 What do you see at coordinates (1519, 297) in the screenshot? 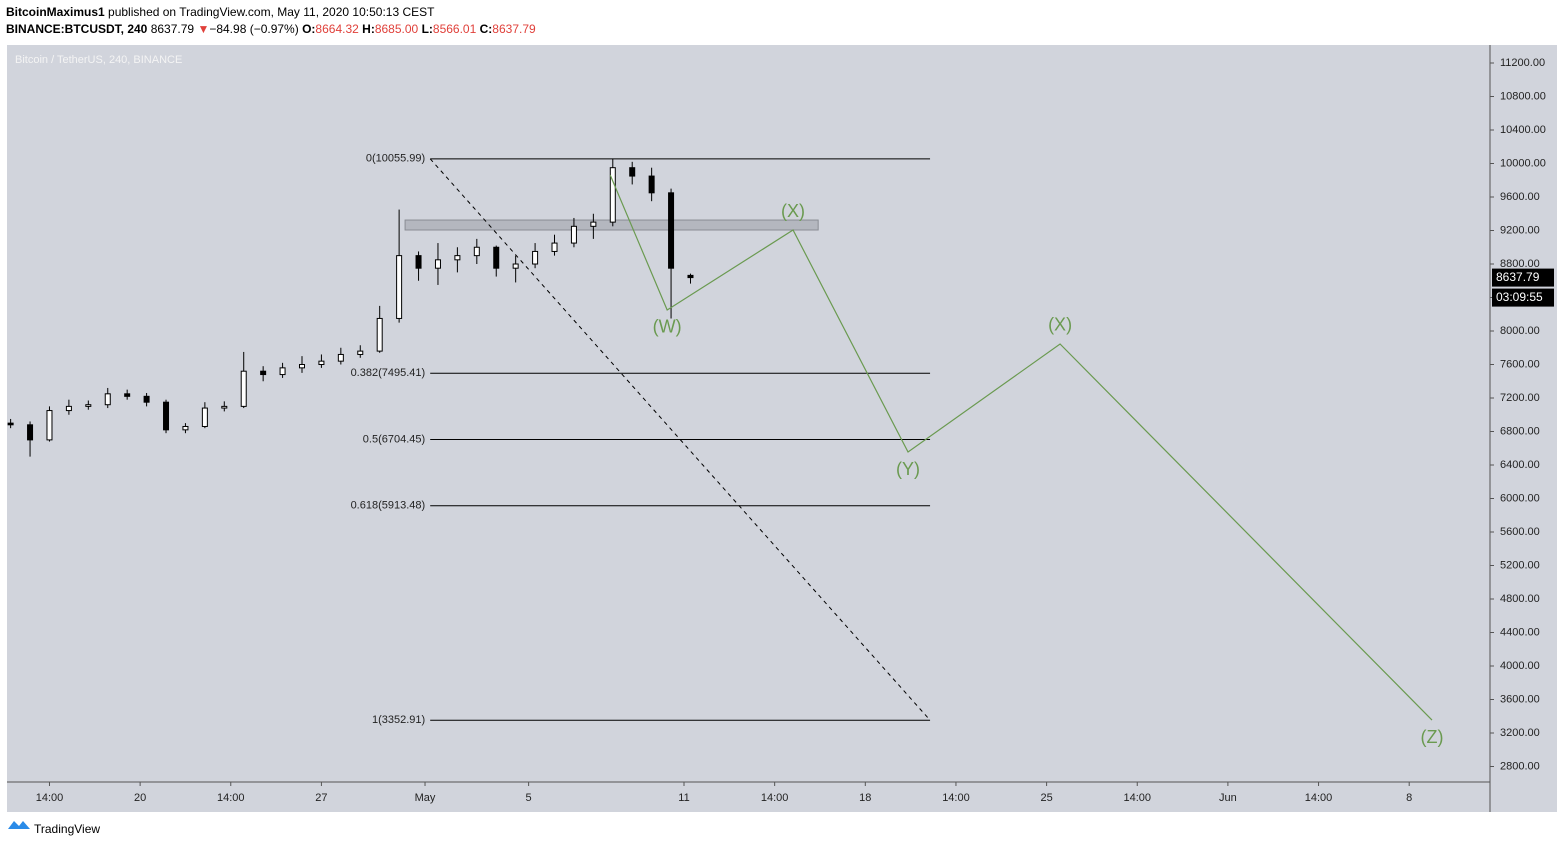
I see `countdown: 03:09:55` at bounding box center [1519, 297].